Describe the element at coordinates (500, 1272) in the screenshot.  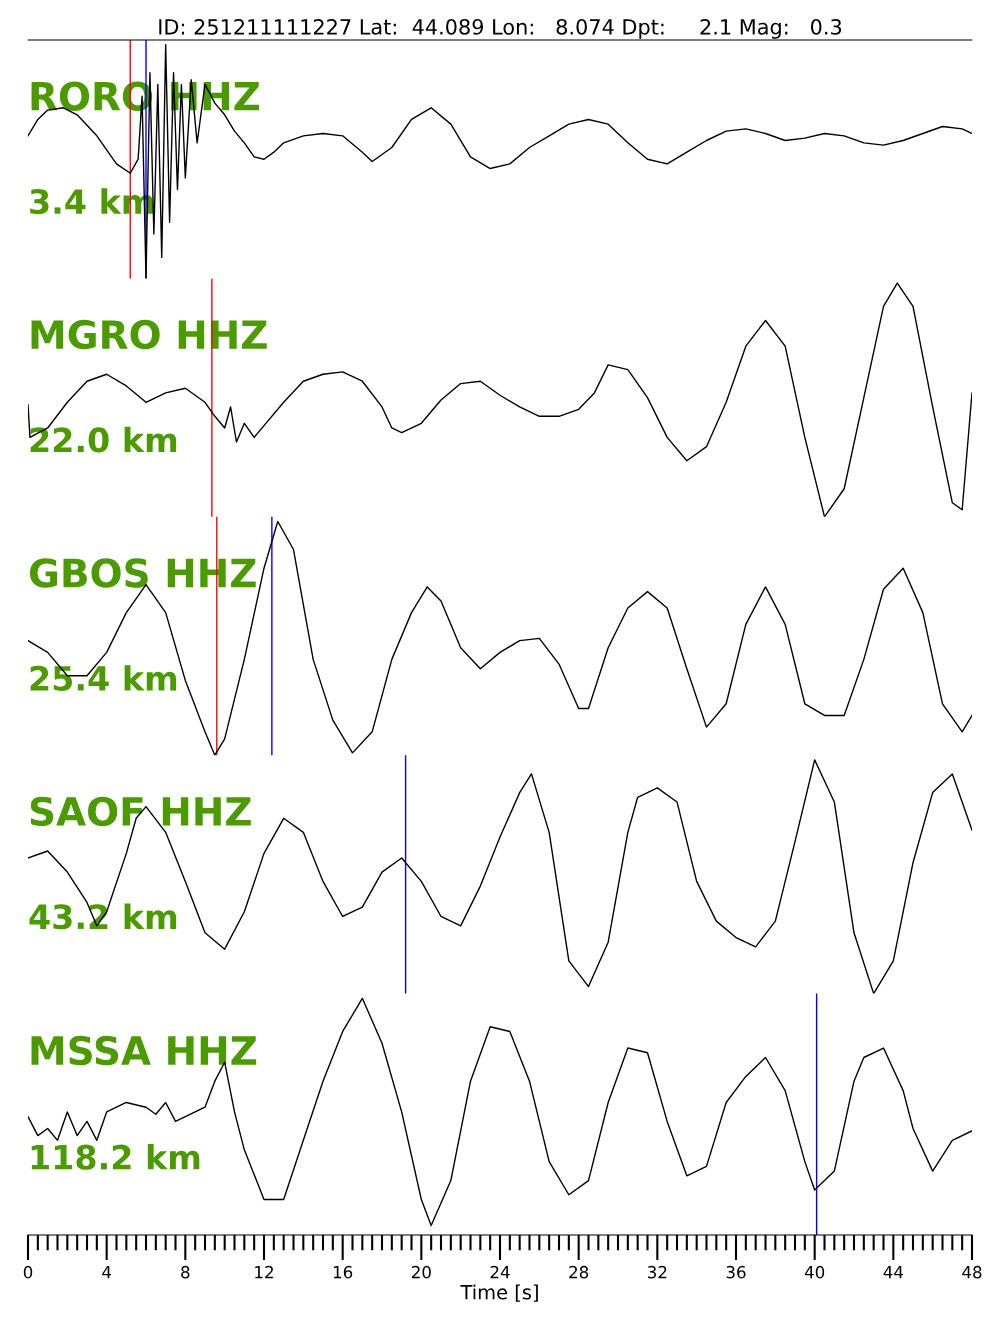
I see `x-tick-label: 24` at that location.